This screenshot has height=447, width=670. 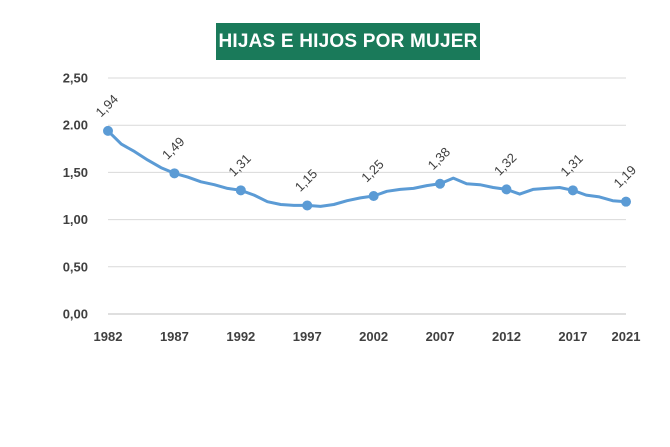 What do you see at coordinates (439, 158) in the screenshot?
I see `data-label: 1,38` at bounding box center [439, 158].